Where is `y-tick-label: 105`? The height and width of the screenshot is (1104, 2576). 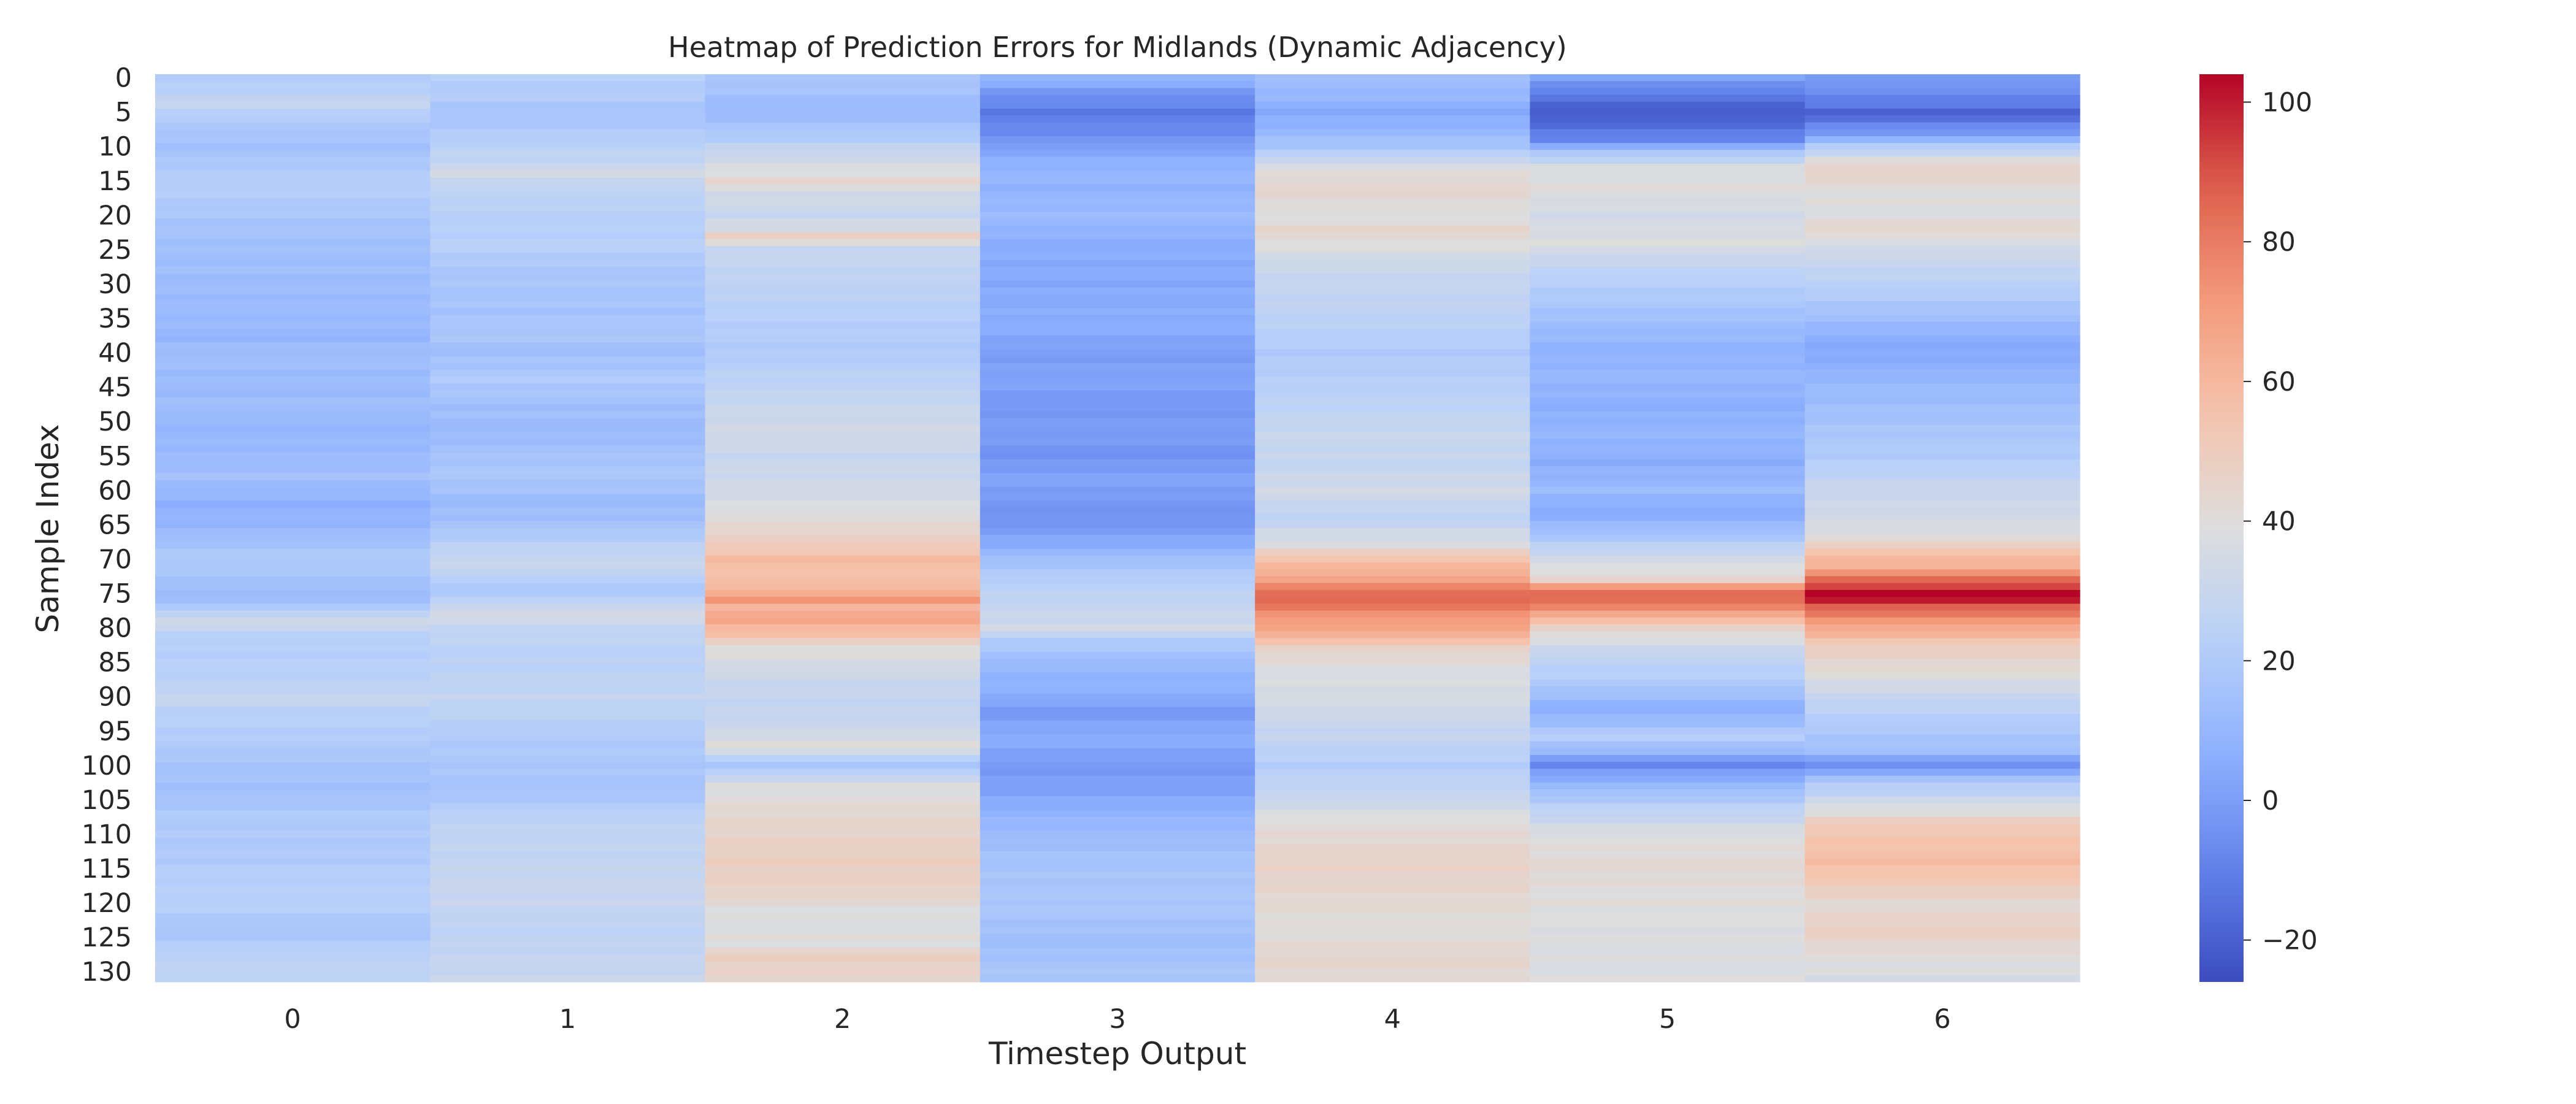 y-tick-label: 105 is located at coordinates (107, 800).